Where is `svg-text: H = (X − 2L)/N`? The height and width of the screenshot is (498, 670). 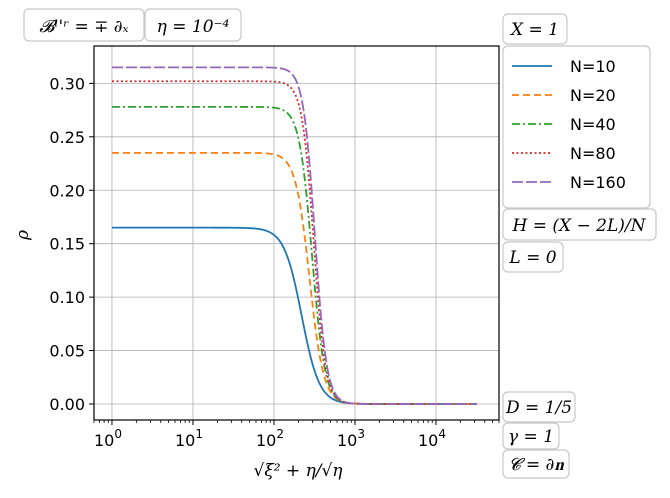 svg-text: H = (X − 2L)/N is located at coordinates (578, 226).